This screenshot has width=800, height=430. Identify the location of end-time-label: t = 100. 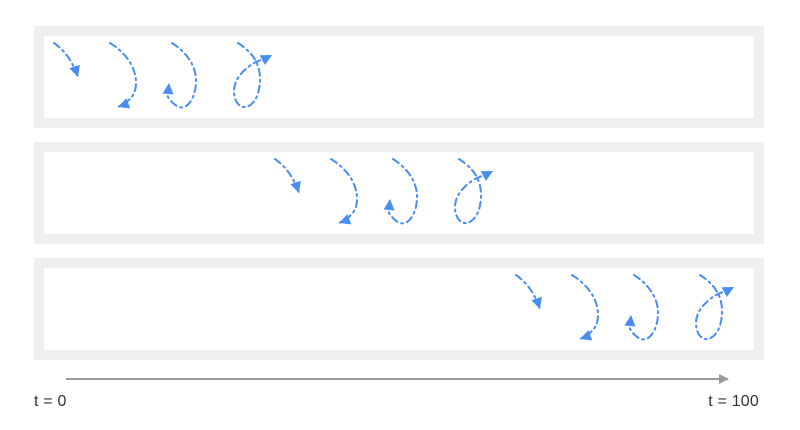
(733, 401).